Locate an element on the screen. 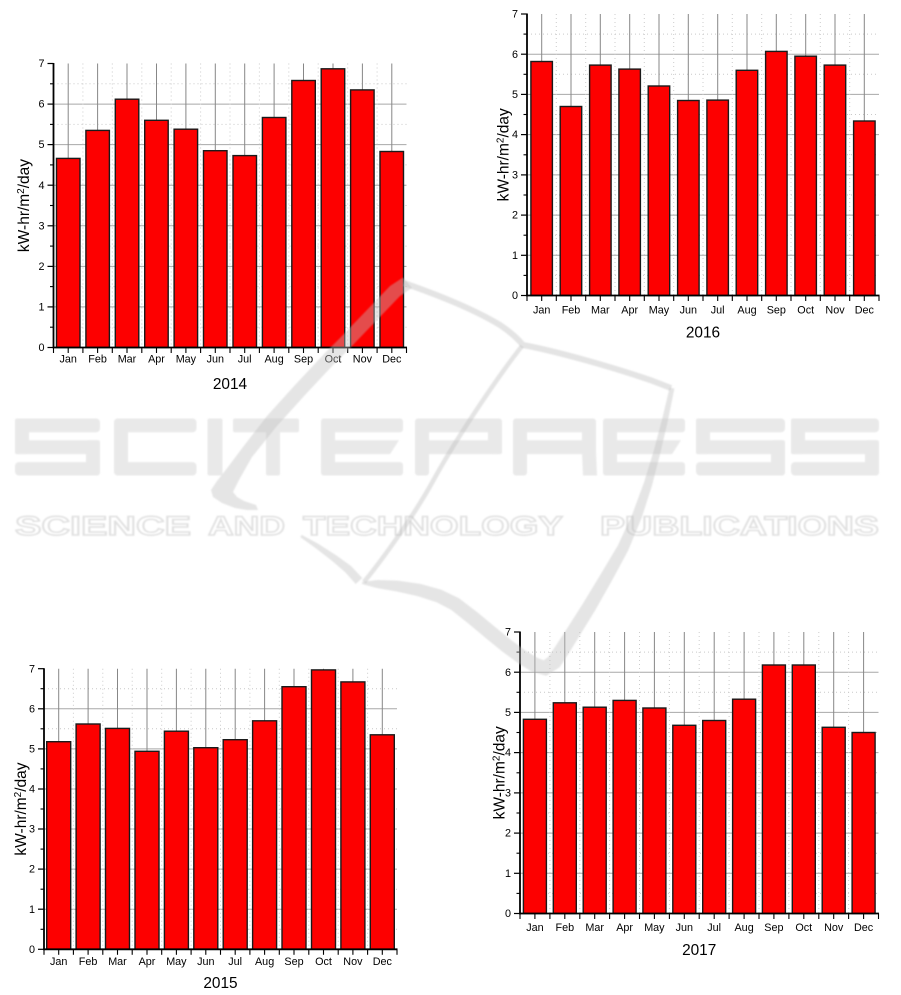  svg-text: AND is located at coordinates (246, 526).